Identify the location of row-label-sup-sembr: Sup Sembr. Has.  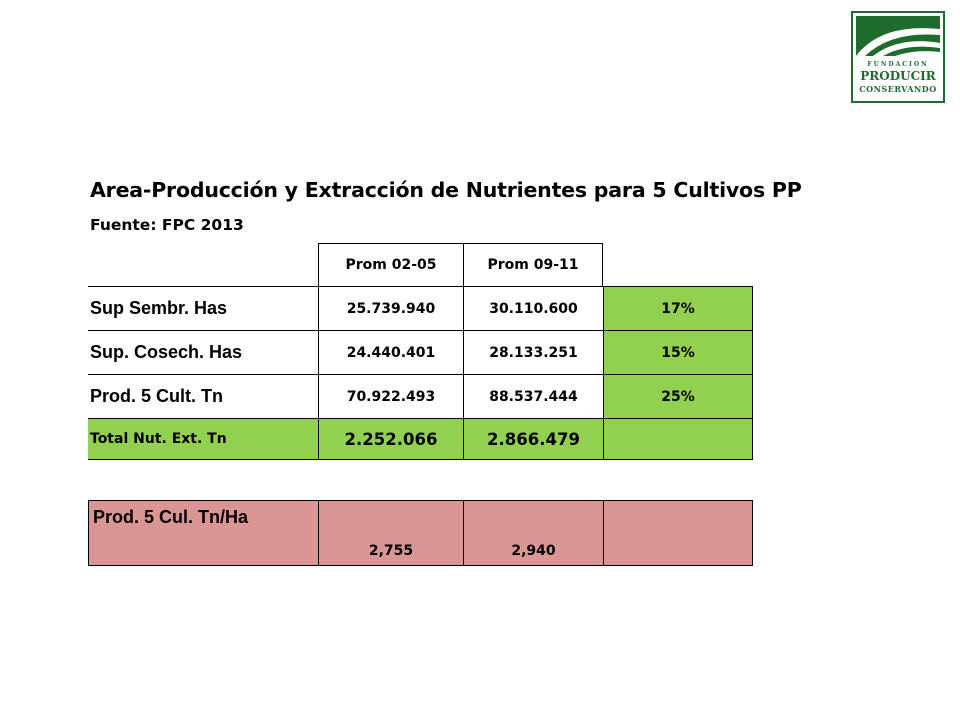
(203, 308).